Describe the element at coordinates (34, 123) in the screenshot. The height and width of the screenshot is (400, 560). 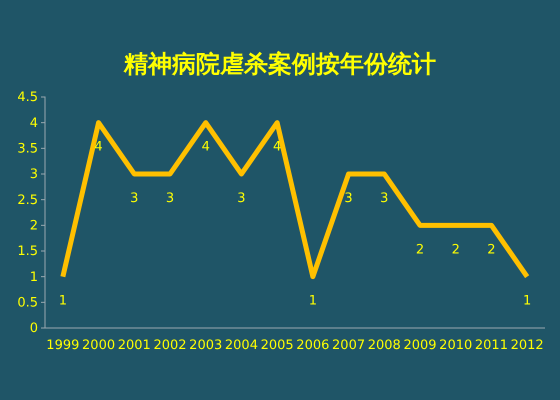
I see `y-tick-label: 4` at that location.